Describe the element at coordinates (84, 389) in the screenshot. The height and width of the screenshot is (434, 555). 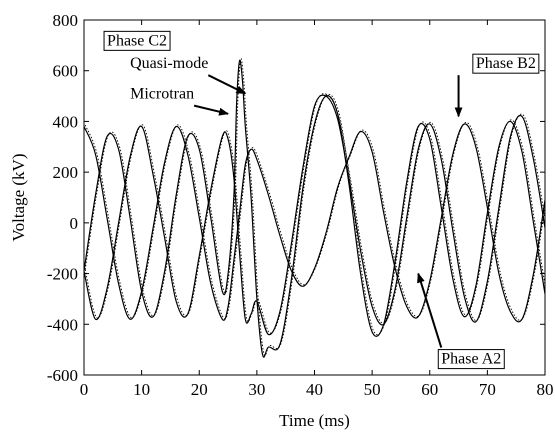
I see `x-tick-label: 0` at that location.